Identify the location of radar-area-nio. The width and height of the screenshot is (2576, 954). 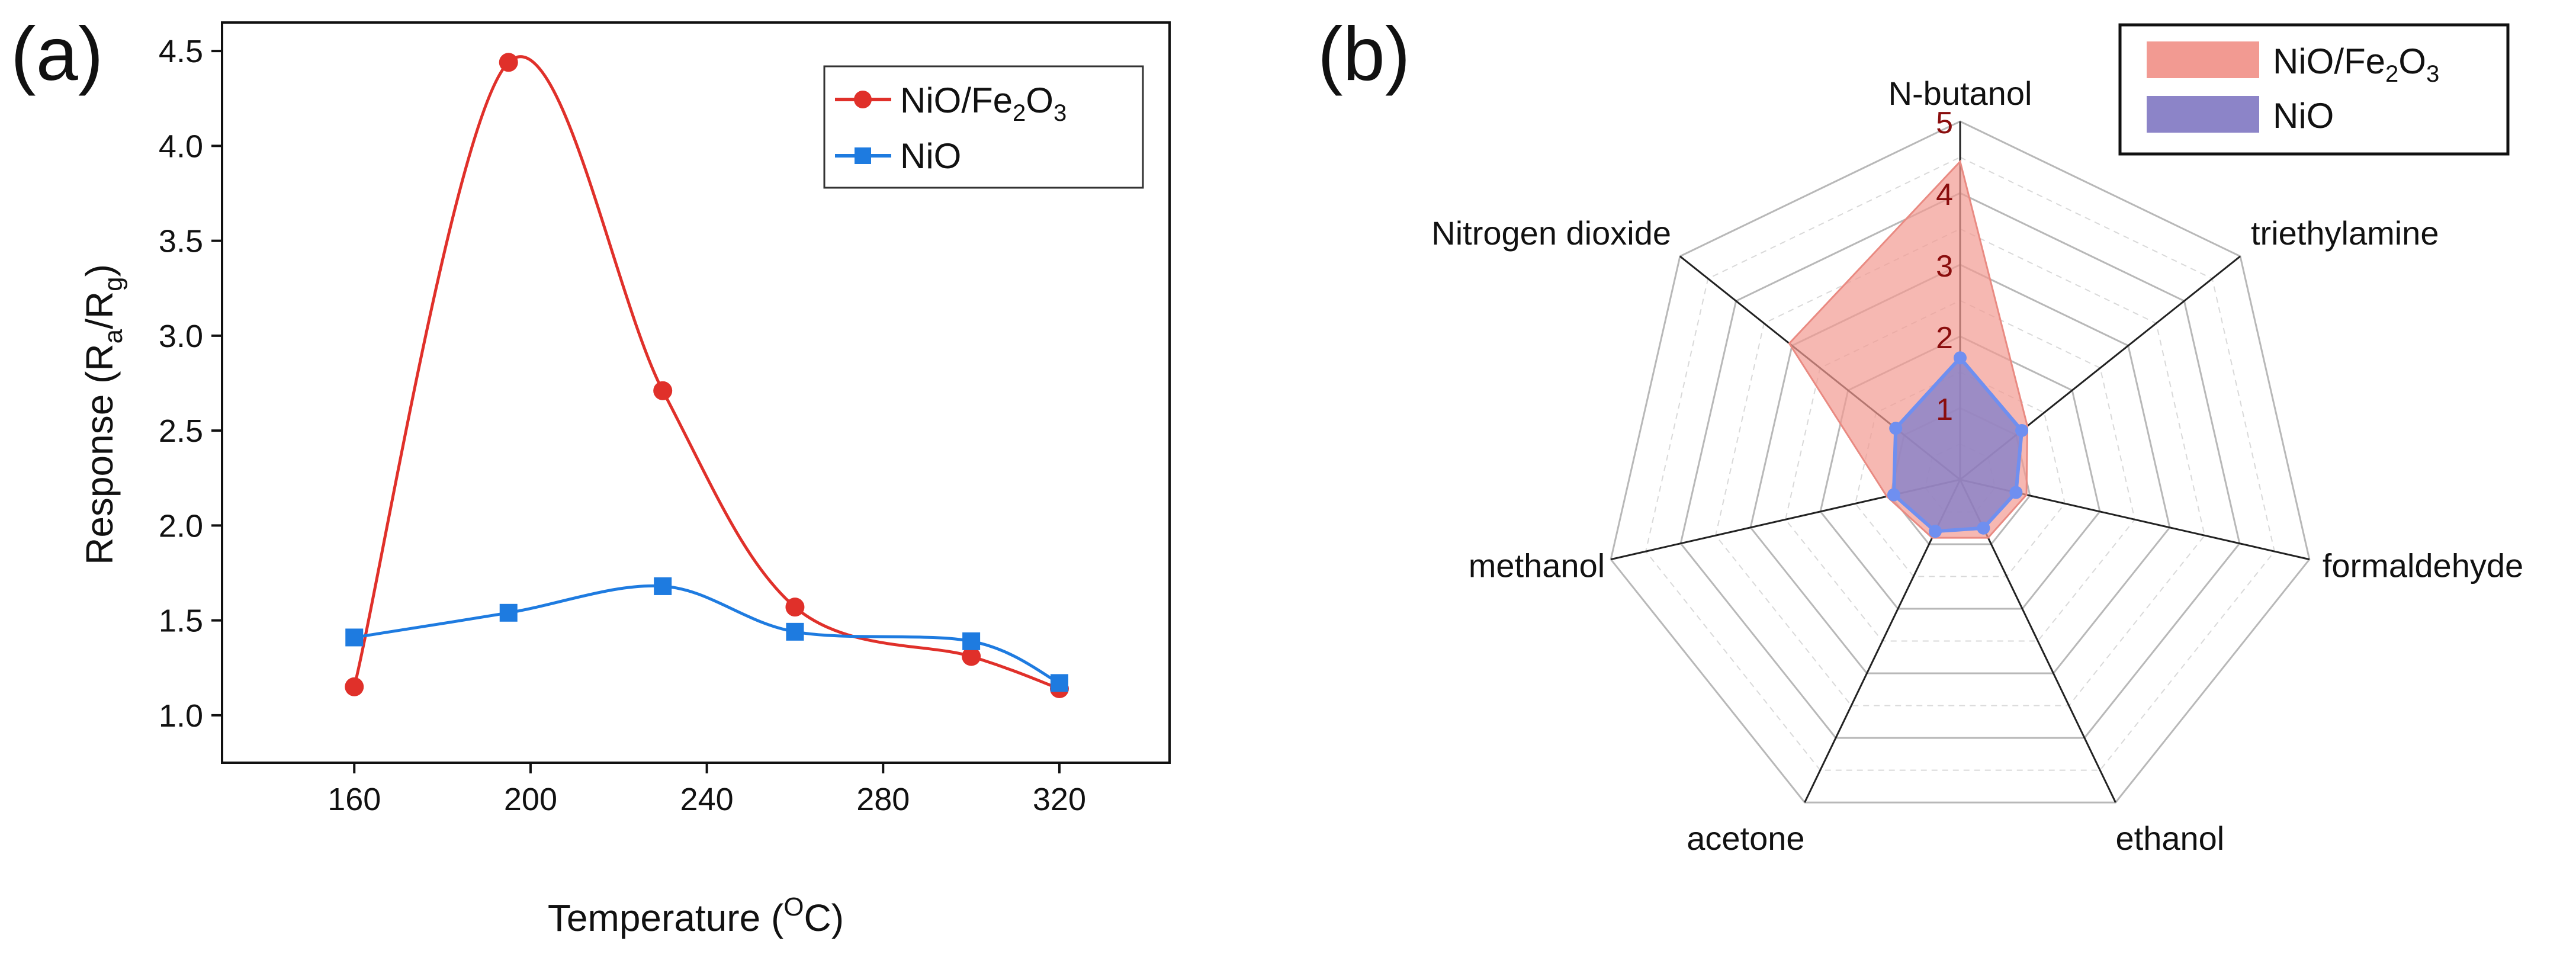
(1957, 444).